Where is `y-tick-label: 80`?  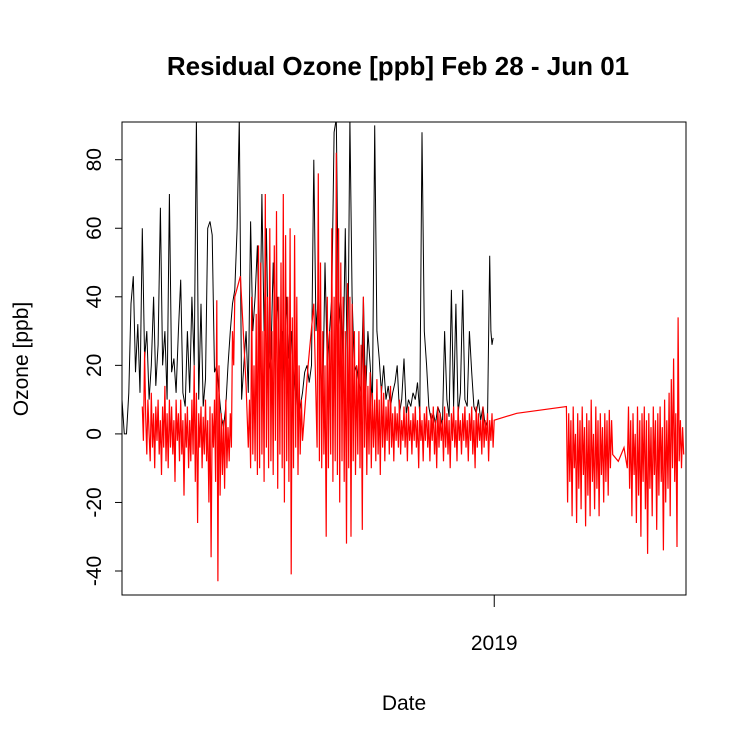
y-tick-label: 80 is located at coordinates (94, 159).